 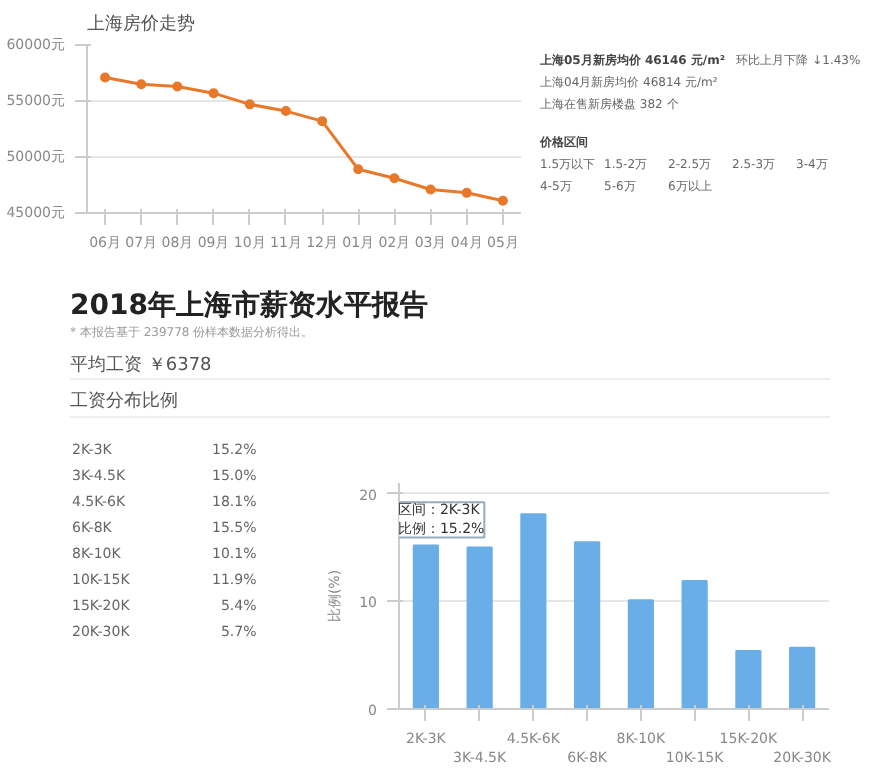 I want to click on text: 平均工资 ￥6378, so click(x=450, y=367).